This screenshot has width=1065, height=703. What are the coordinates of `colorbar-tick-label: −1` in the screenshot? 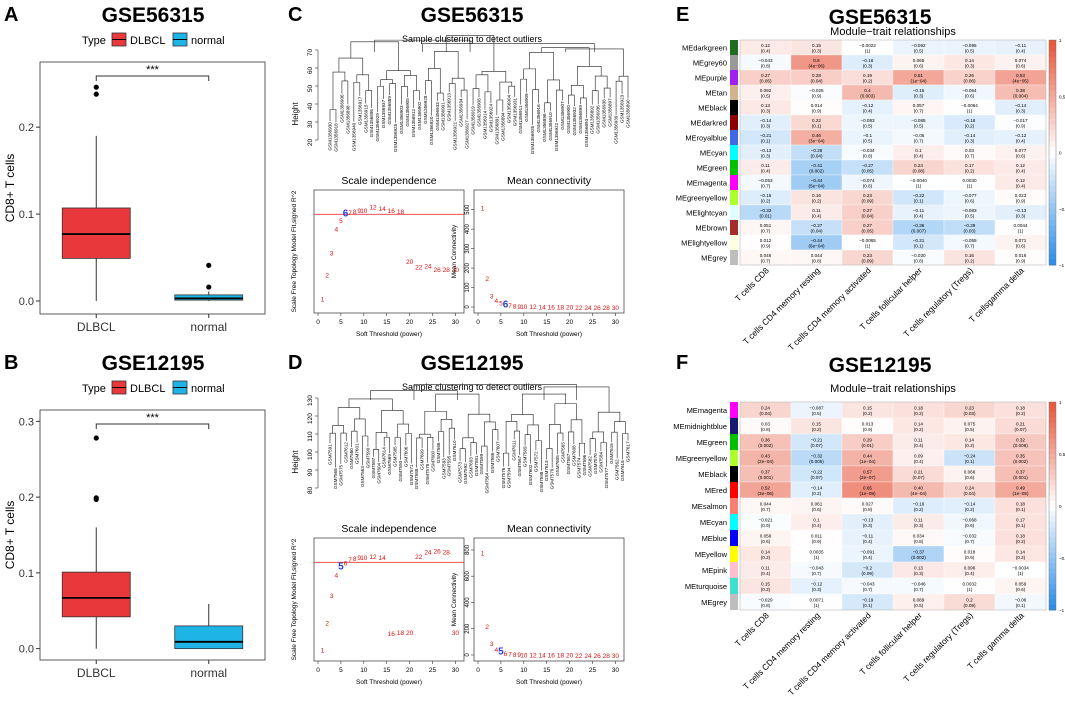 It's located at (1062, 610).